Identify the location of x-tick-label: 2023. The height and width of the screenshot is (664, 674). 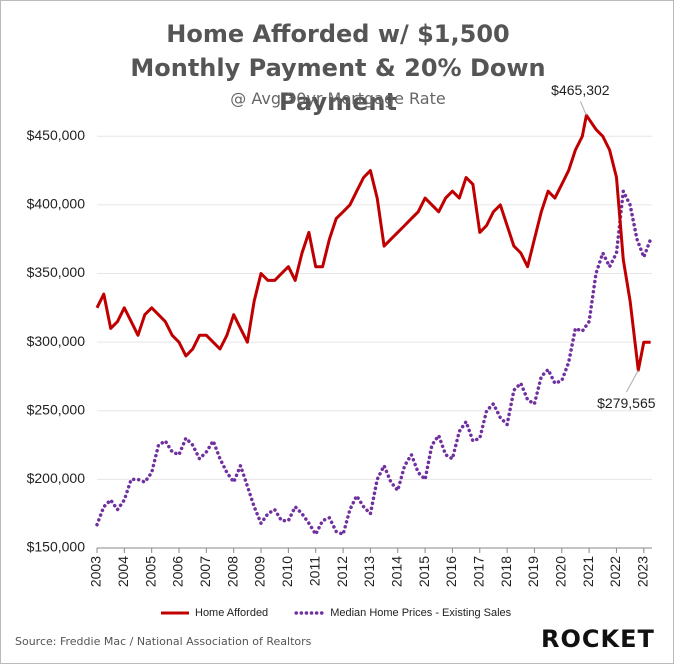
(643, 571).